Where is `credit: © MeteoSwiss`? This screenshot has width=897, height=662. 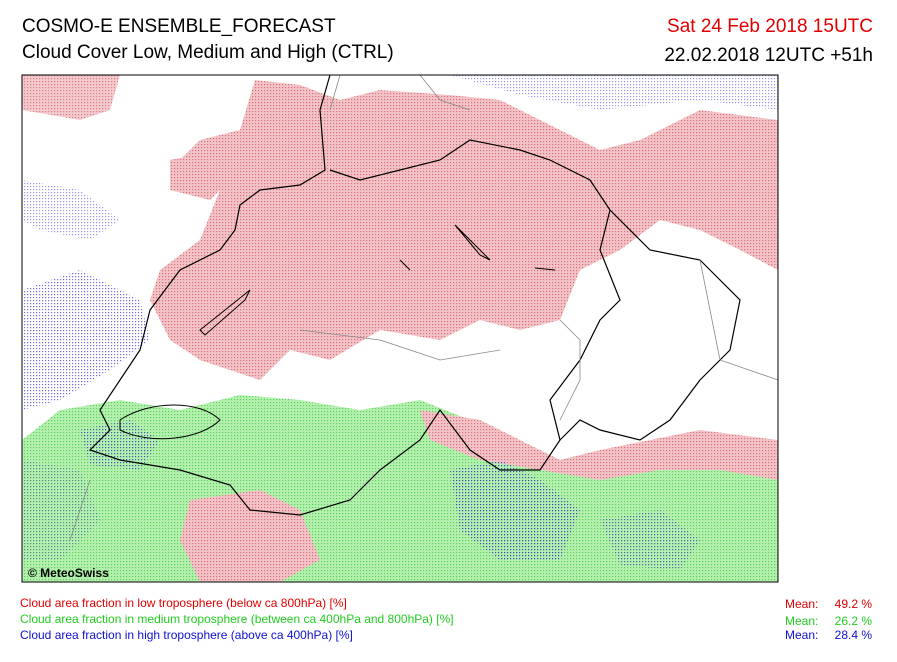 credit: © MeteoSwiss is located at coordinates (68, 573).